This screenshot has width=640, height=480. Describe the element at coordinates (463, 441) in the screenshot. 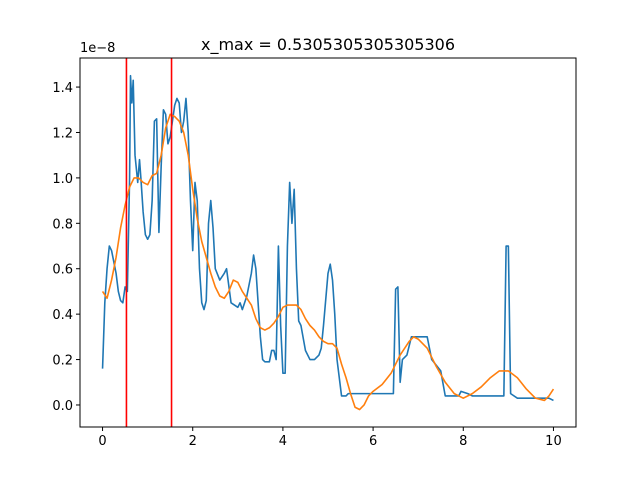

I see `x-tick-label: 8` at that location.